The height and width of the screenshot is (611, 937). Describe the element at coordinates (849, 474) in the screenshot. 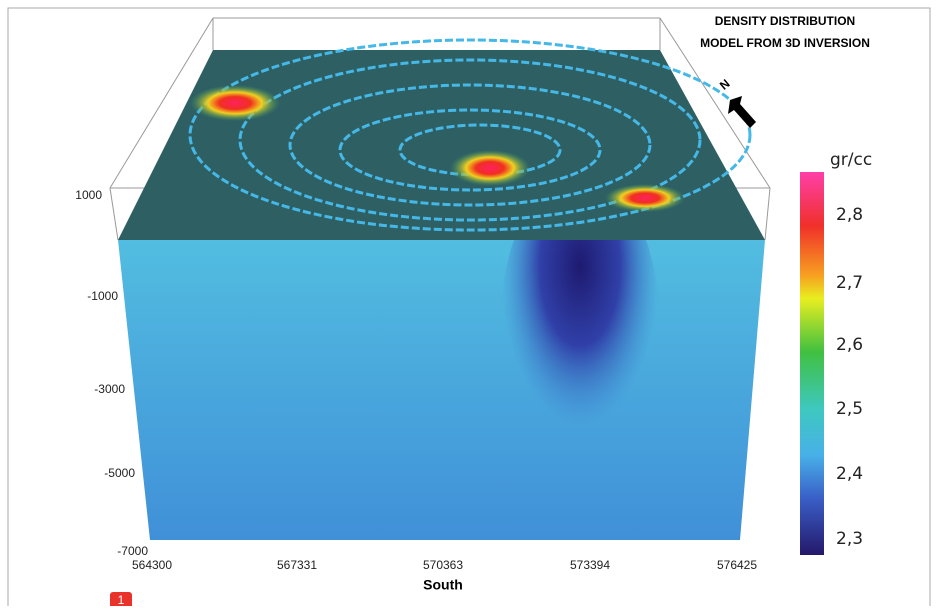

I see `colorbar-tick: 2,4` at that location.